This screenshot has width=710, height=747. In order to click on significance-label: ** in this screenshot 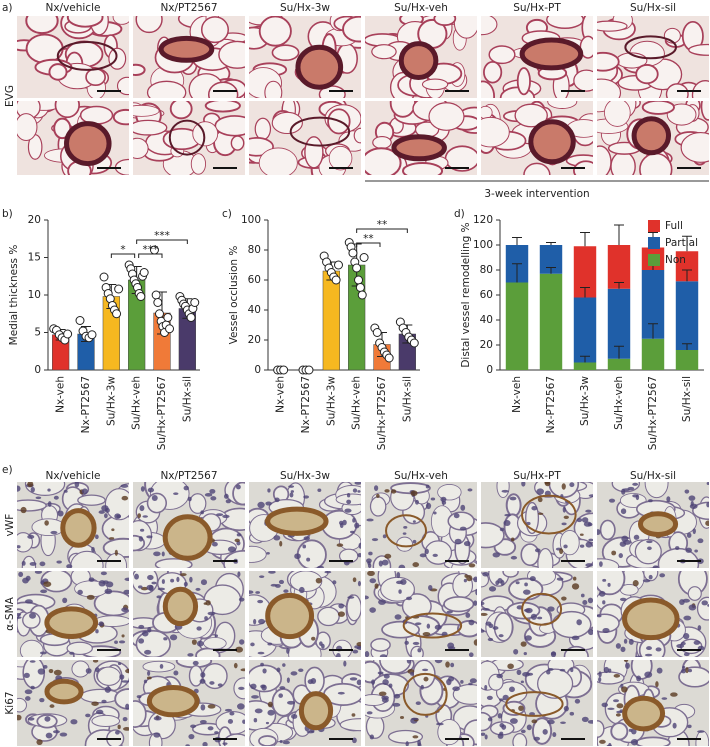, I will do `click(368, 239)`.